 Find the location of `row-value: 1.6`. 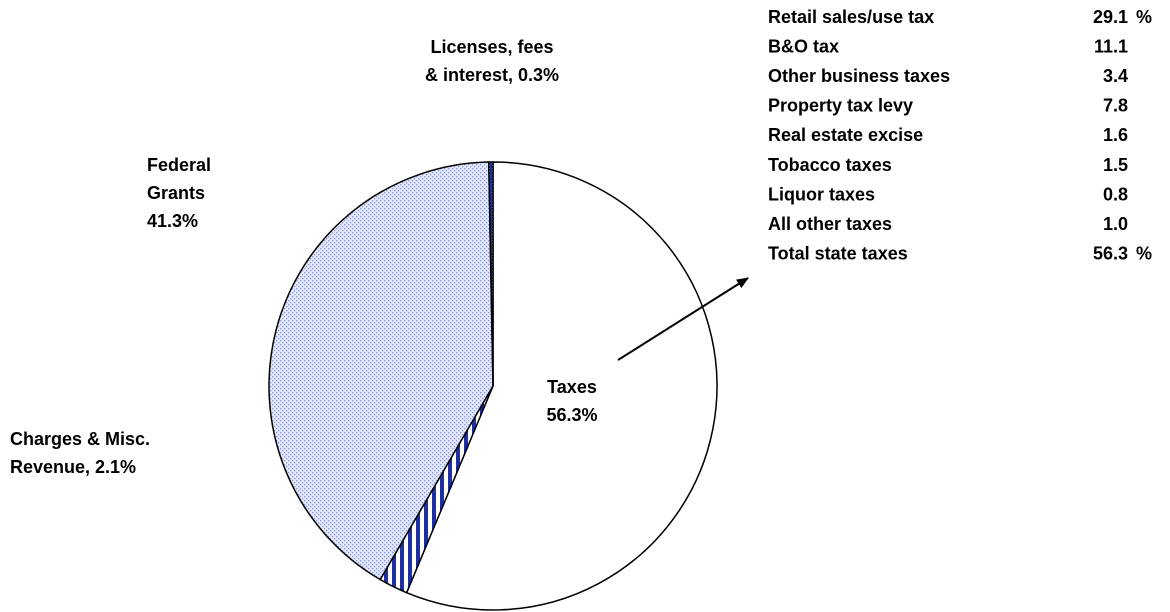

row-value: 1.6 is located at coordinates (1115, 135).